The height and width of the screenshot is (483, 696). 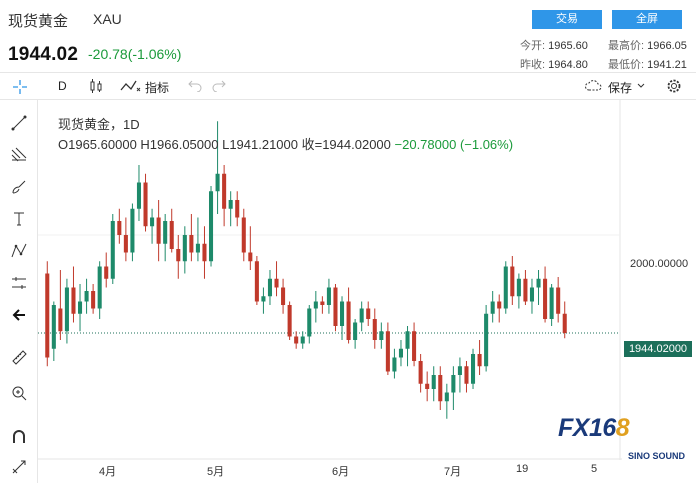 I want to click on interval-selector: D, so click(x=62, y=86).